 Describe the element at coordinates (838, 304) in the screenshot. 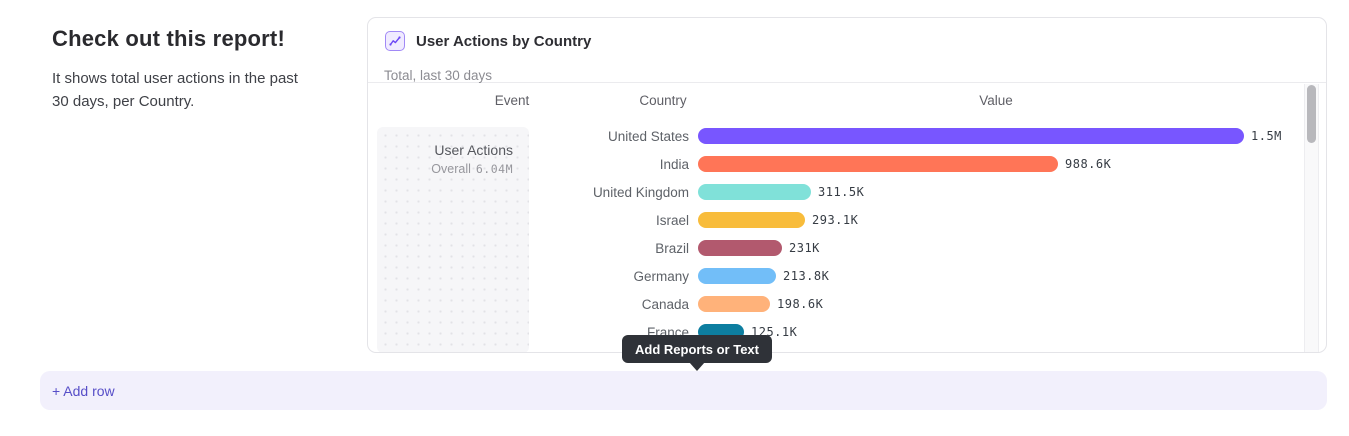

I see `chart-row: Canada 198.6K` at that location.